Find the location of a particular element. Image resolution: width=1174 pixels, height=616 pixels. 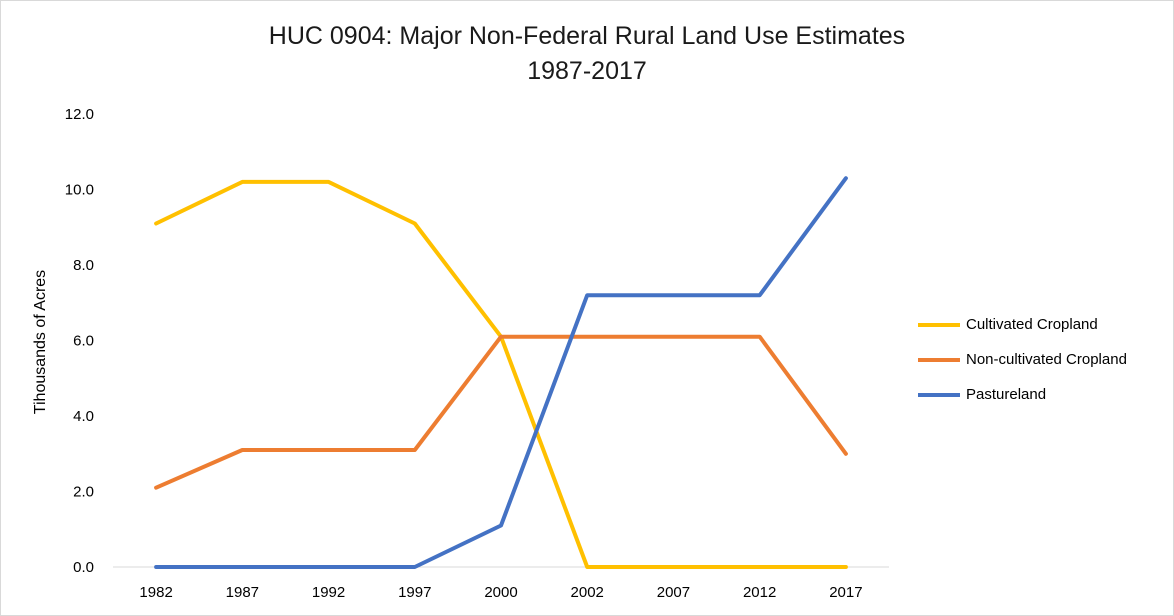

x-tick-label: 1987 is located at coordinates (242, 592).